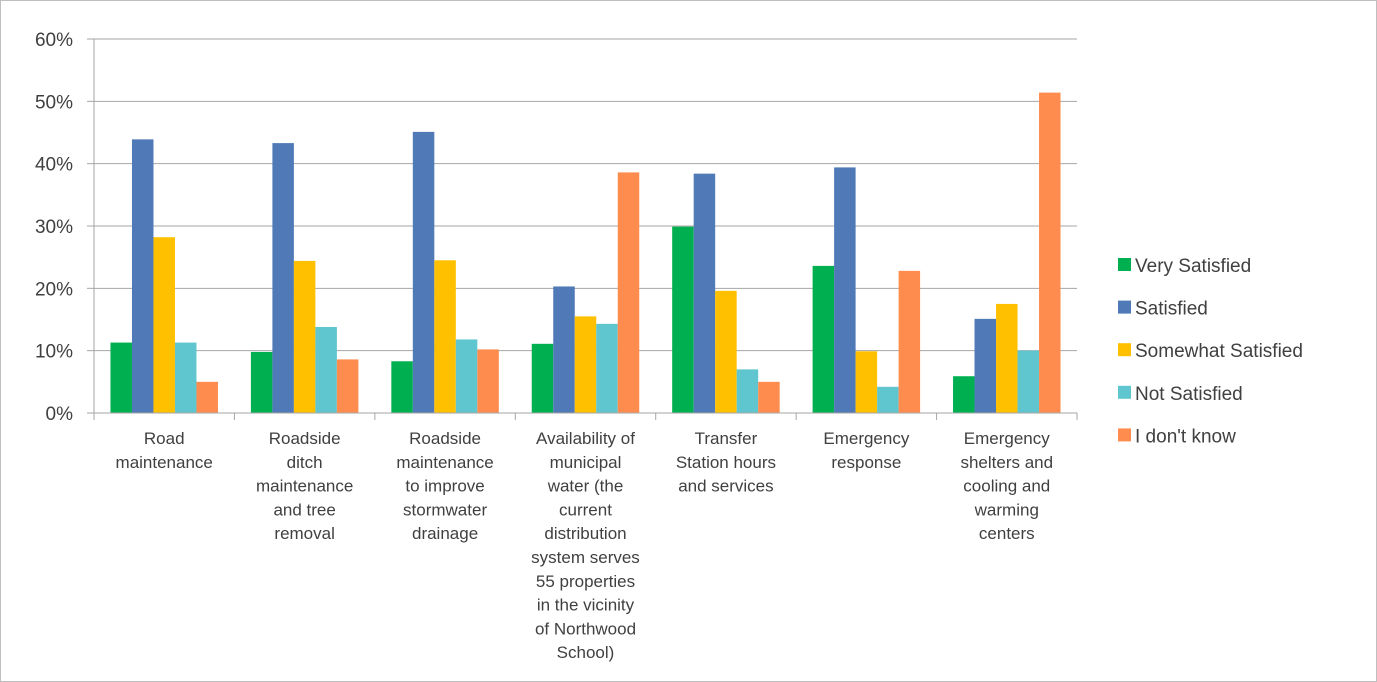  What do you see at coordinates (585, 486) in the screenshot?
I see `x-category-label-line: water (the` at bounding box center [585, 486].